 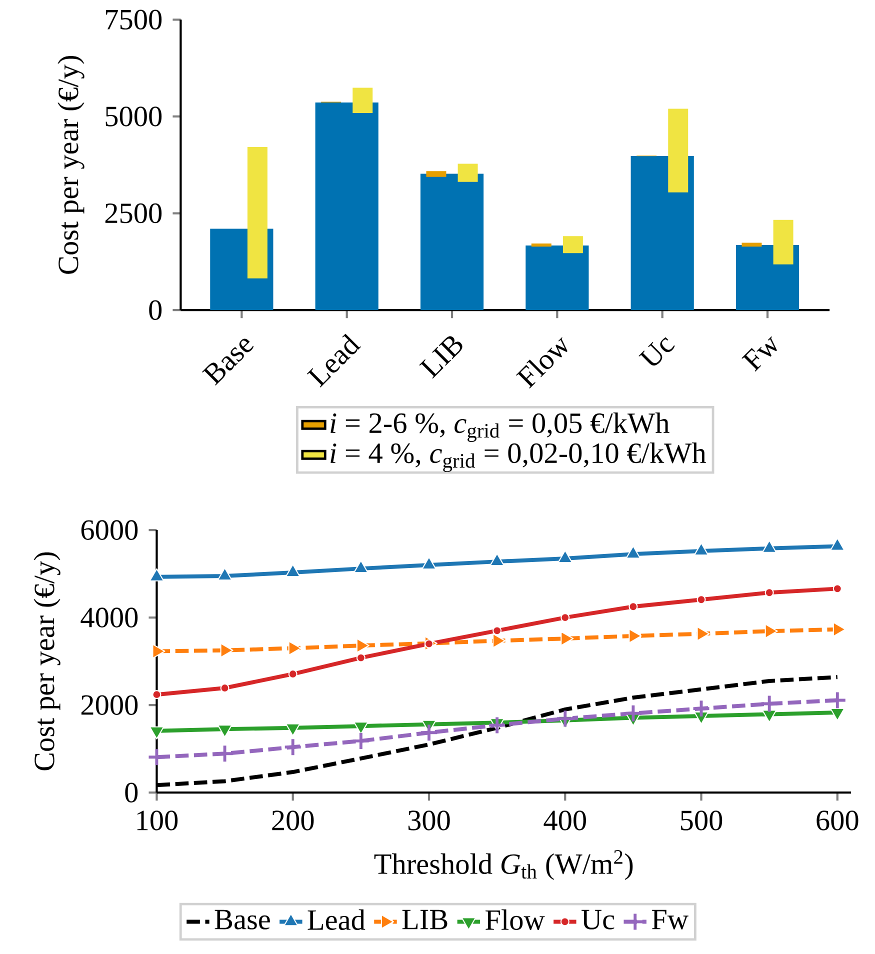 What do you see at coordinates (440, 357) in the screenshot?
I see `x-tick-label: LIB` at bounding box center [440, 357].